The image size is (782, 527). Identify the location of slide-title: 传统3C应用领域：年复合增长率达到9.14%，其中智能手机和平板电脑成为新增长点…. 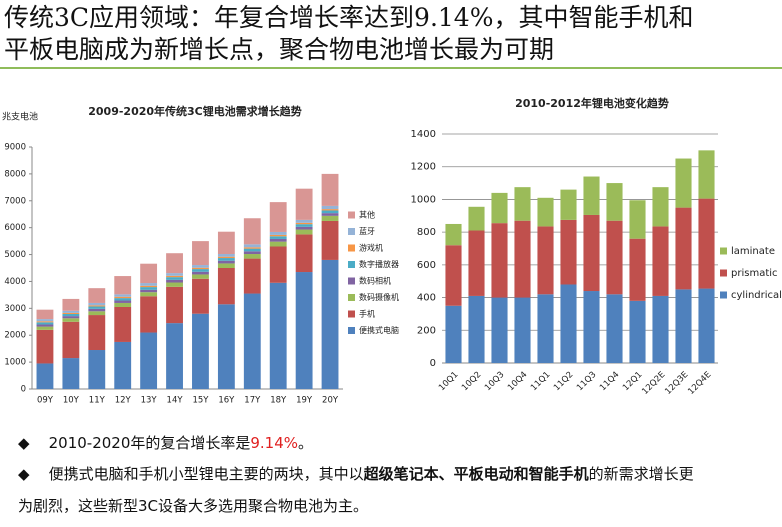
(349, 33).